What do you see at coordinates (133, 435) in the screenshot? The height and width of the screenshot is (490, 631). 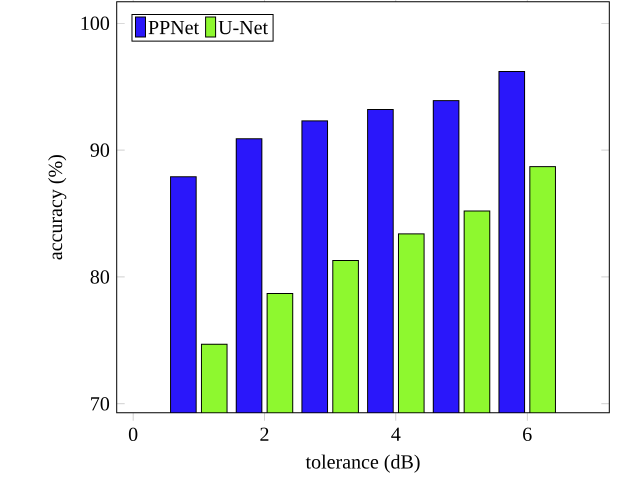 I see `x-tick-label: 0` at bounding box center [133, 435].